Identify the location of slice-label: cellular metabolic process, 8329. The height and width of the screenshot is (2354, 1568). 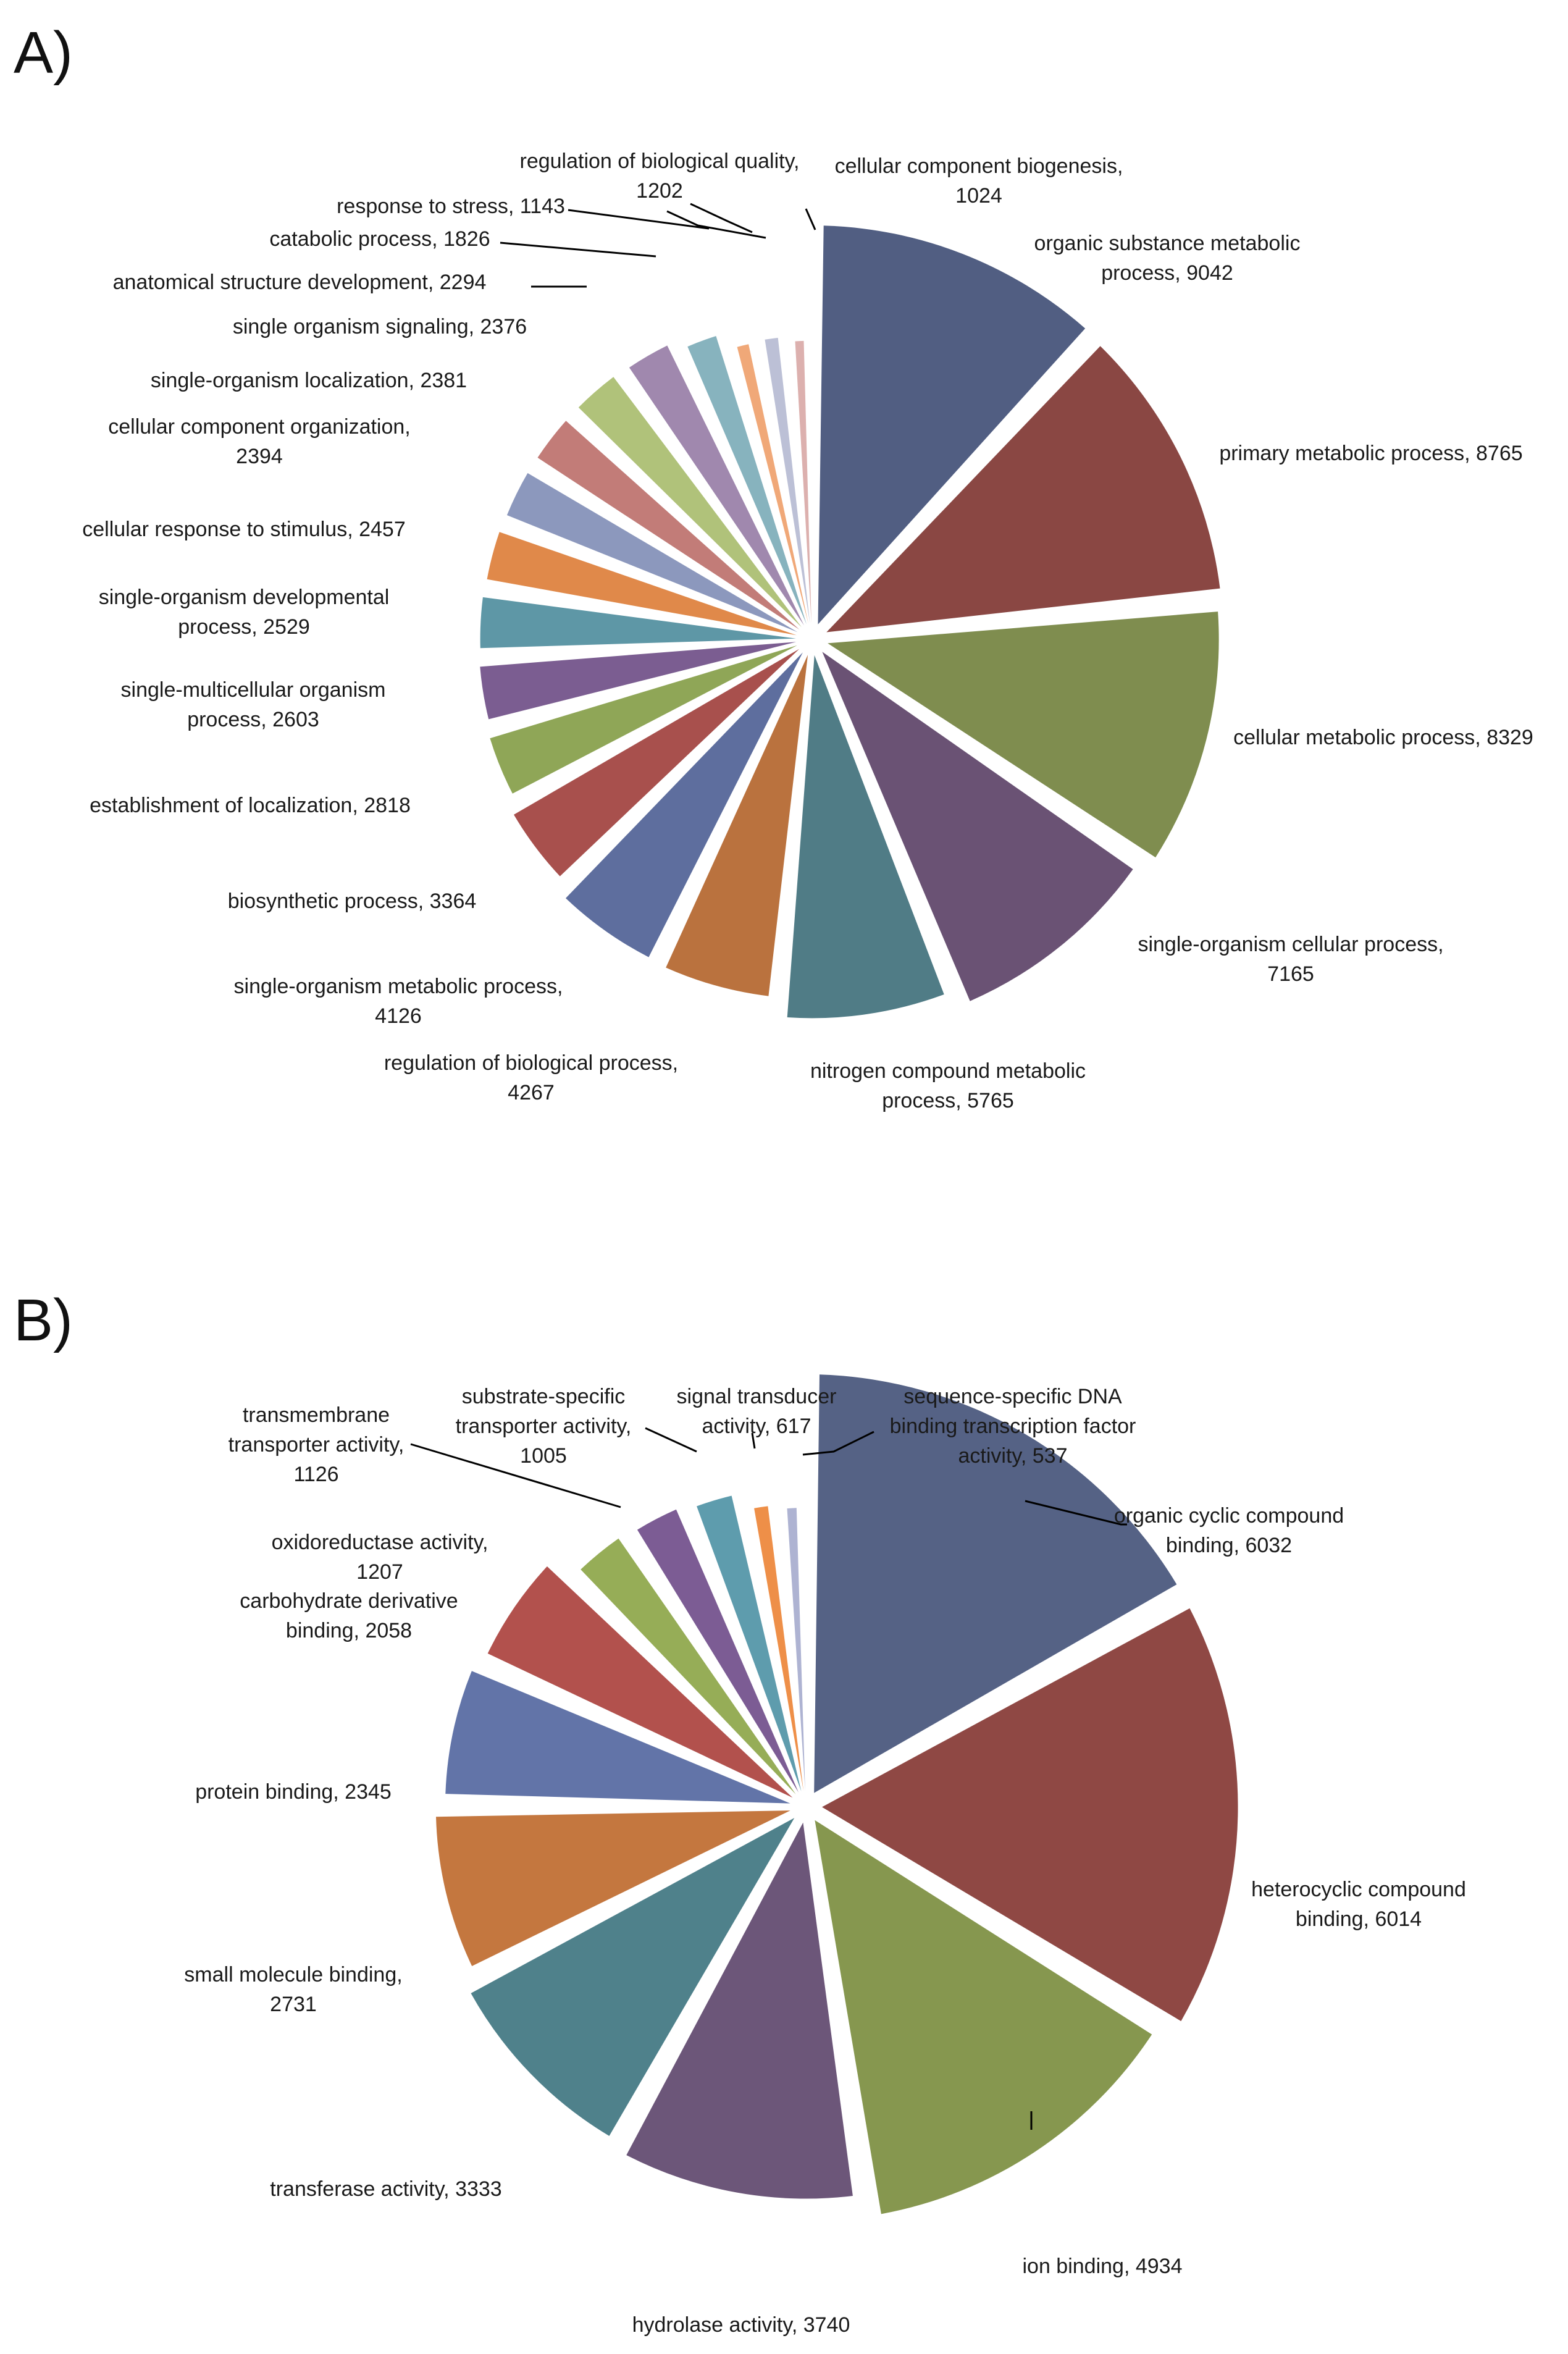
(1383, 737).